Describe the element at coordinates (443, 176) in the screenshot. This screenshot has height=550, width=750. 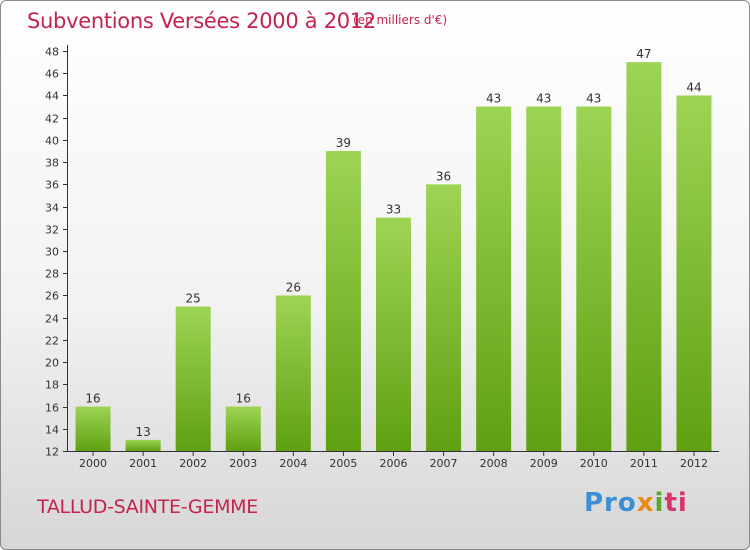
I see `data-label-2007: 36` at that location.